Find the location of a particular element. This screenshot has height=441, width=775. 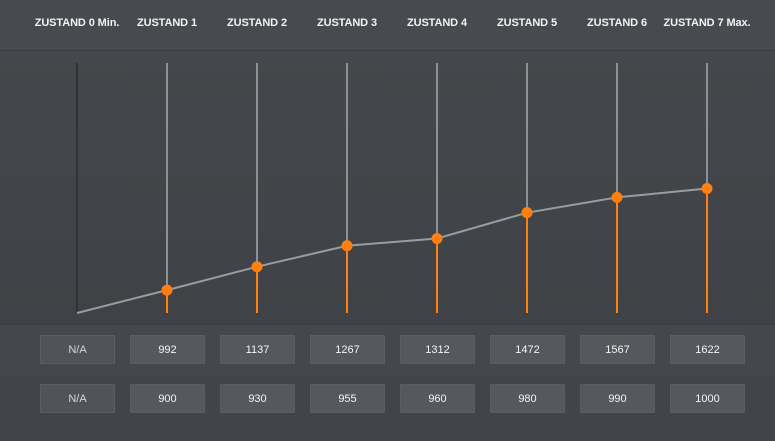

value2-box-2: 930 is located at coordinates (257, 398).